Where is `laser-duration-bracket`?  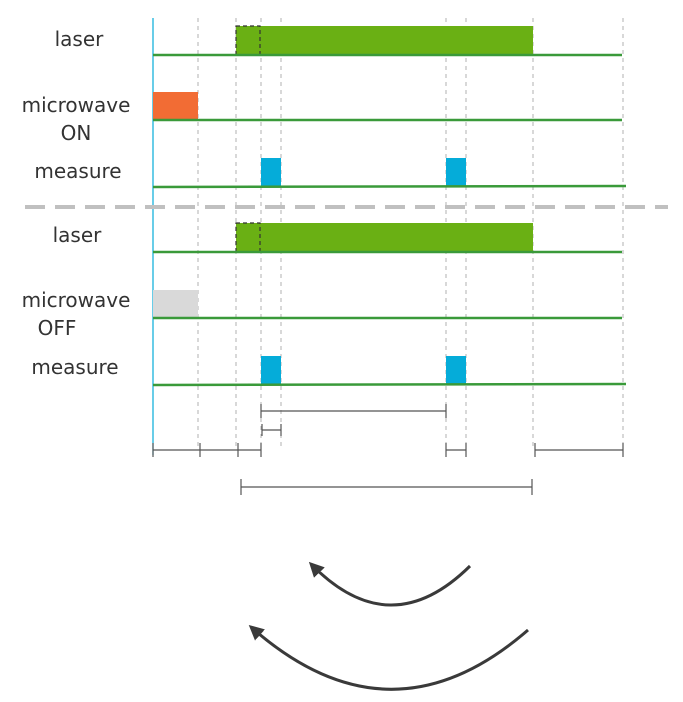
laser-duration-bracket is located at coordinates (386, 487).